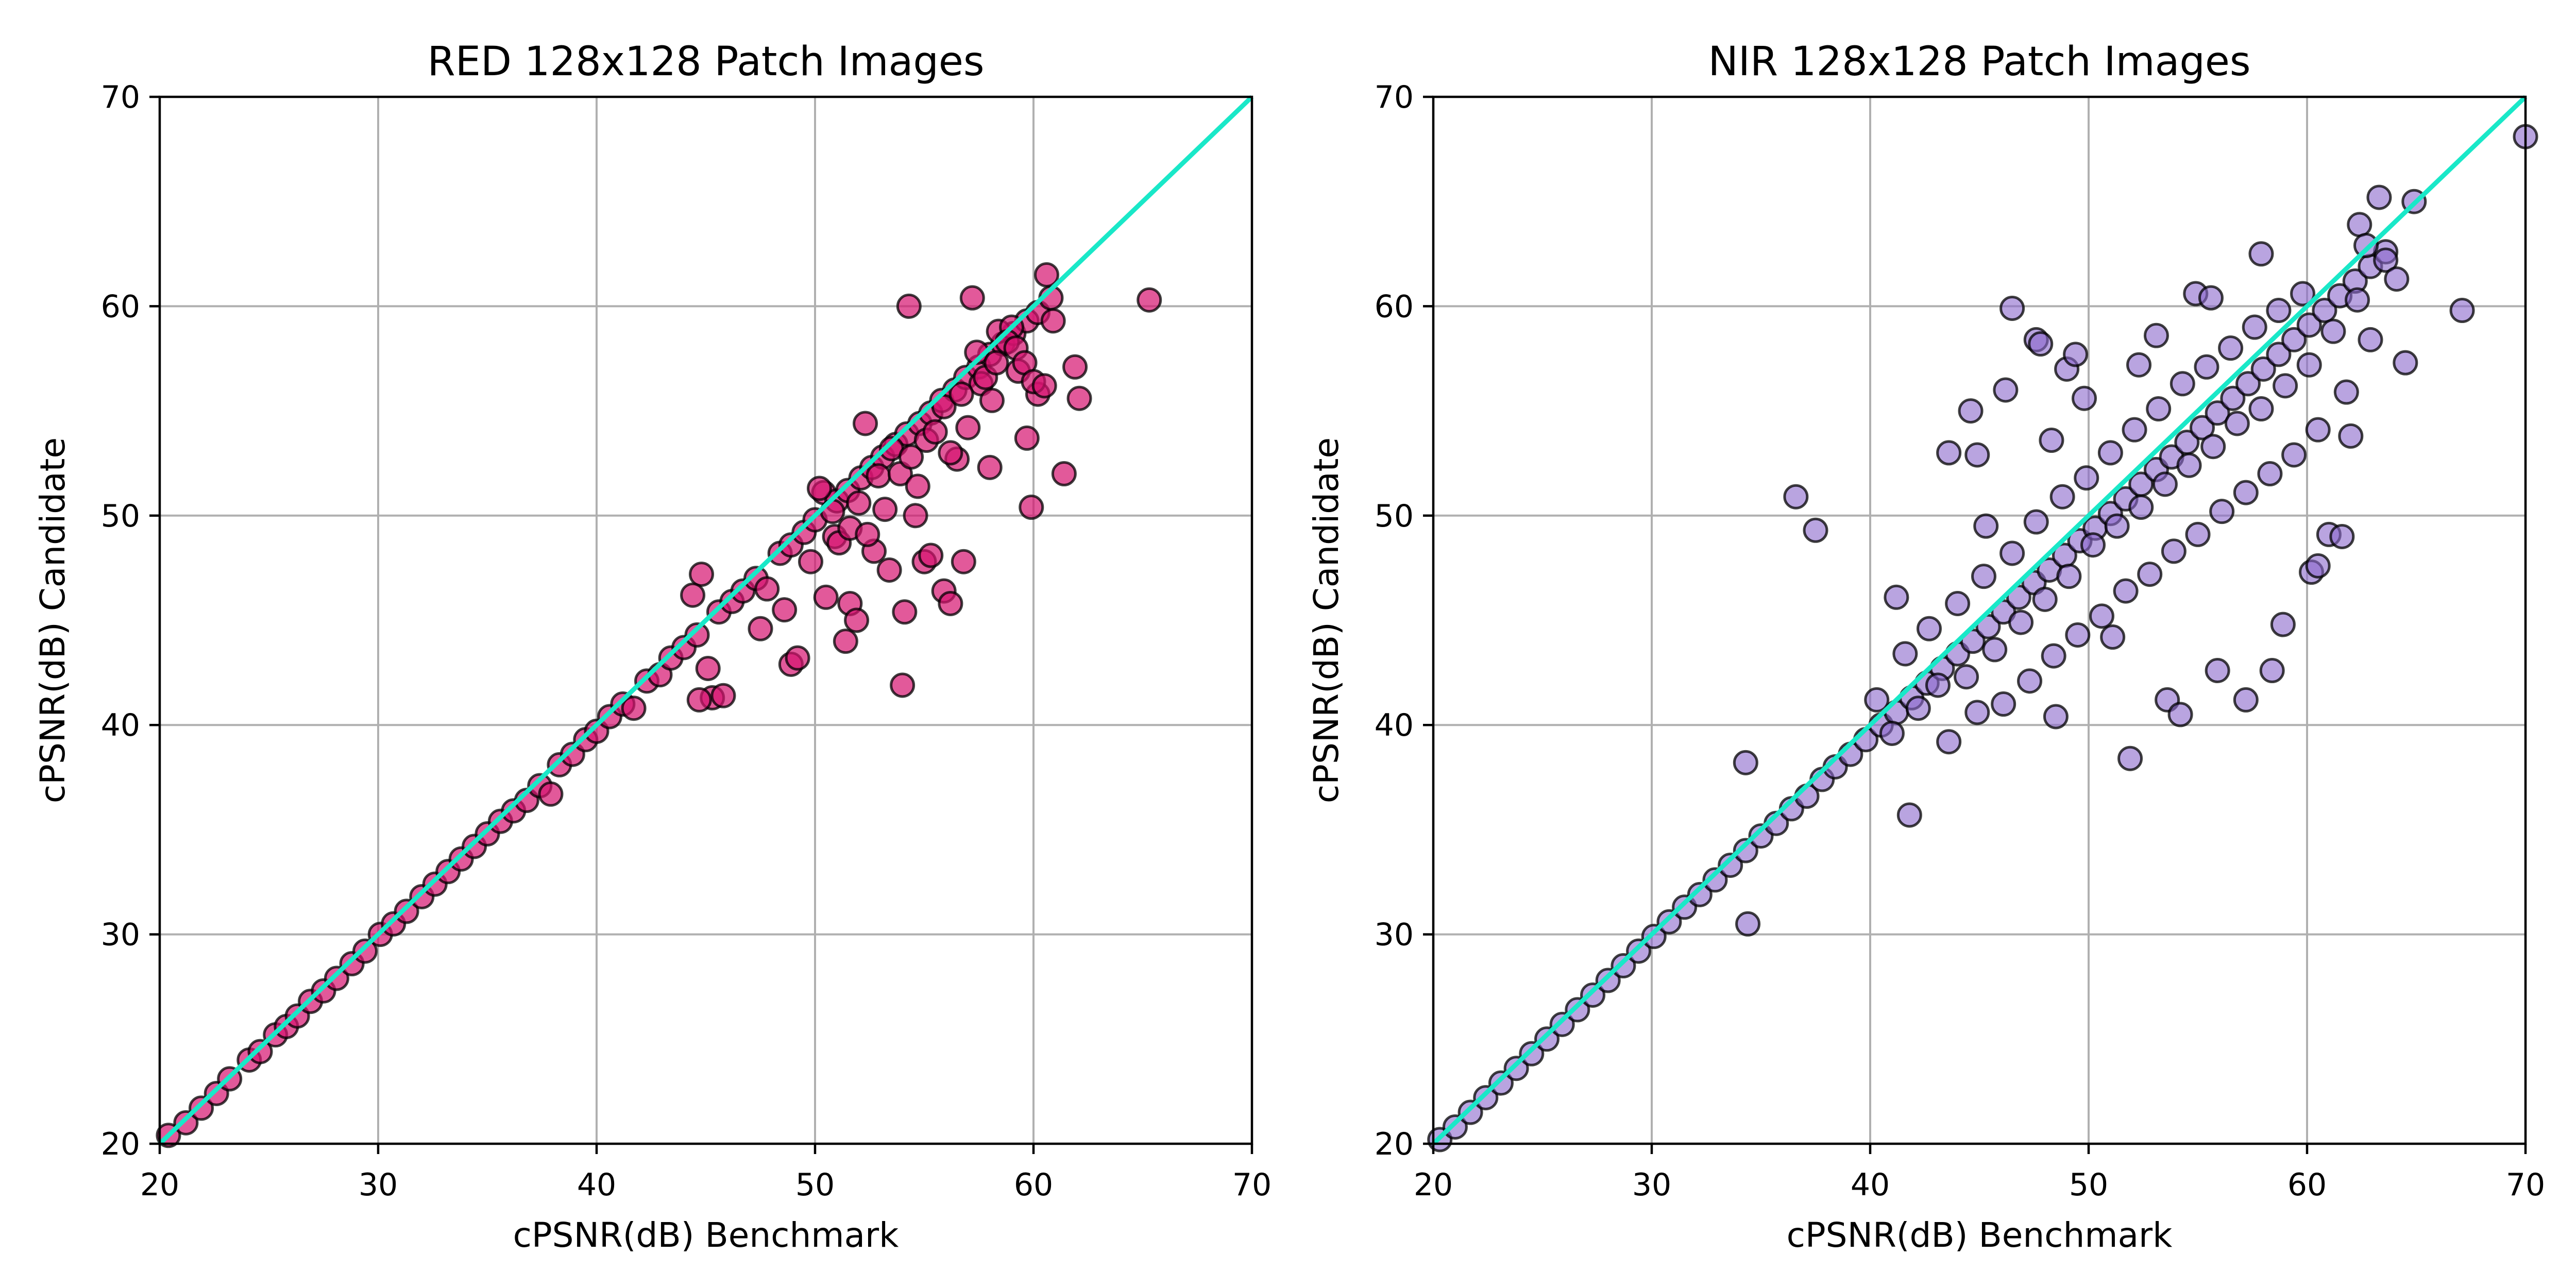 The height and width of the screenshot is (1288, 2576). Describe the element at coordinates (1394, 725) in the screenshot. I see `nir-y-tick-label: 40` at that location.